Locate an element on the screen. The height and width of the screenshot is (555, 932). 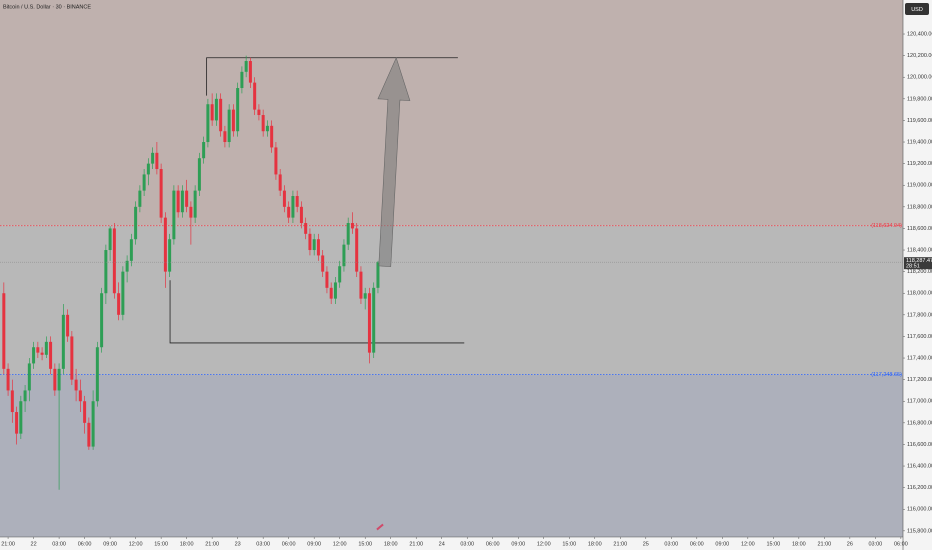
arrow is located at coordinates (394, 161).